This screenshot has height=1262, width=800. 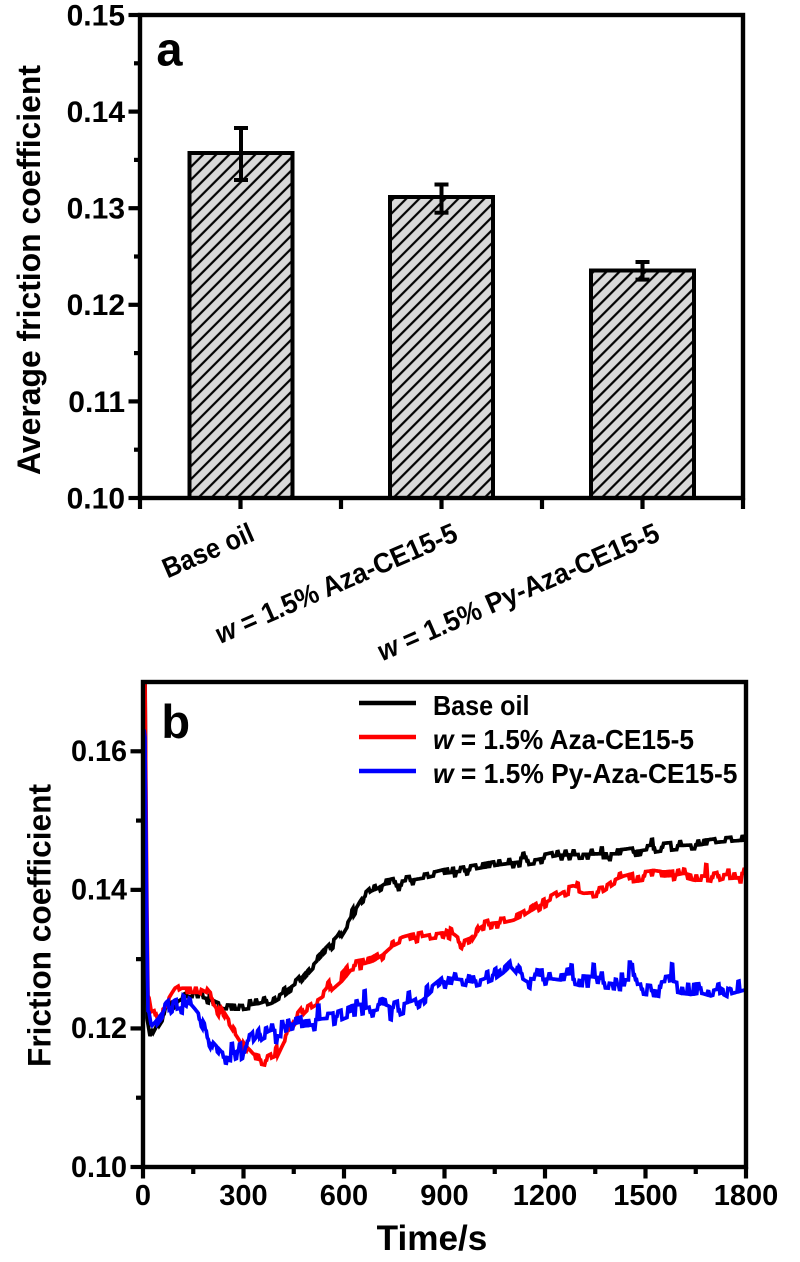 I want to click on svg-text: Friction coefficient, so click(x=40, y=925).